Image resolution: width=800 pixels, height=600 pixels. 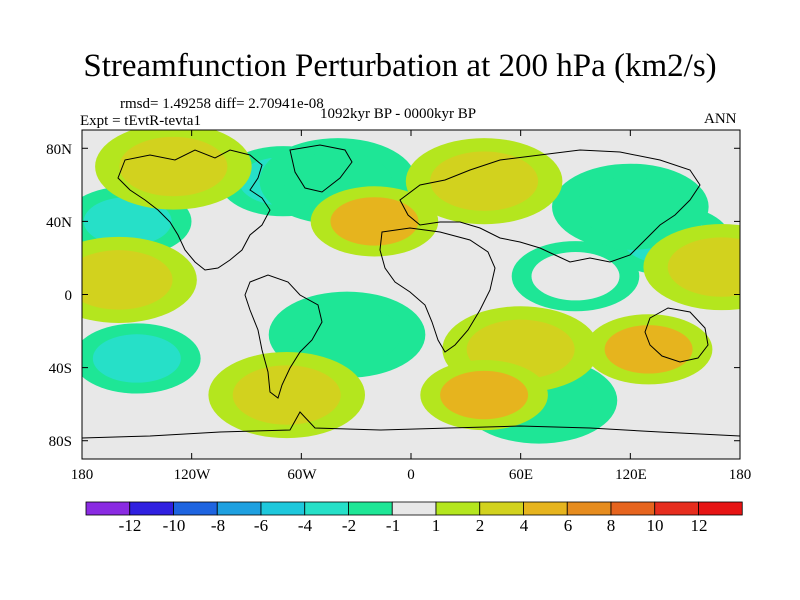 I want to click on colorbar-label: -8, so click(x=218, y=525).